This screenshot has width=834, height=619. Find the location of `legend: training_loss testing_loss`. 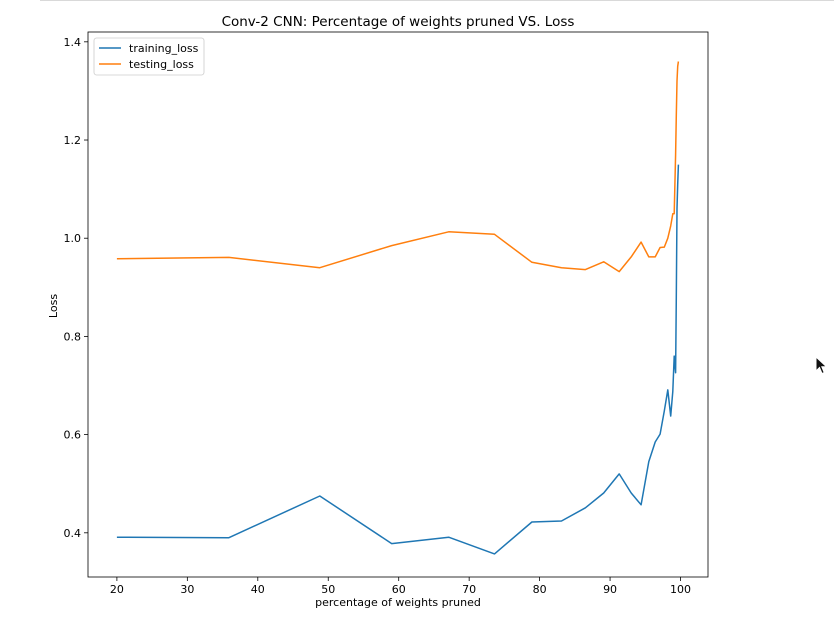

legend: training_loss testing_loss is located at coordinates (149, 56).